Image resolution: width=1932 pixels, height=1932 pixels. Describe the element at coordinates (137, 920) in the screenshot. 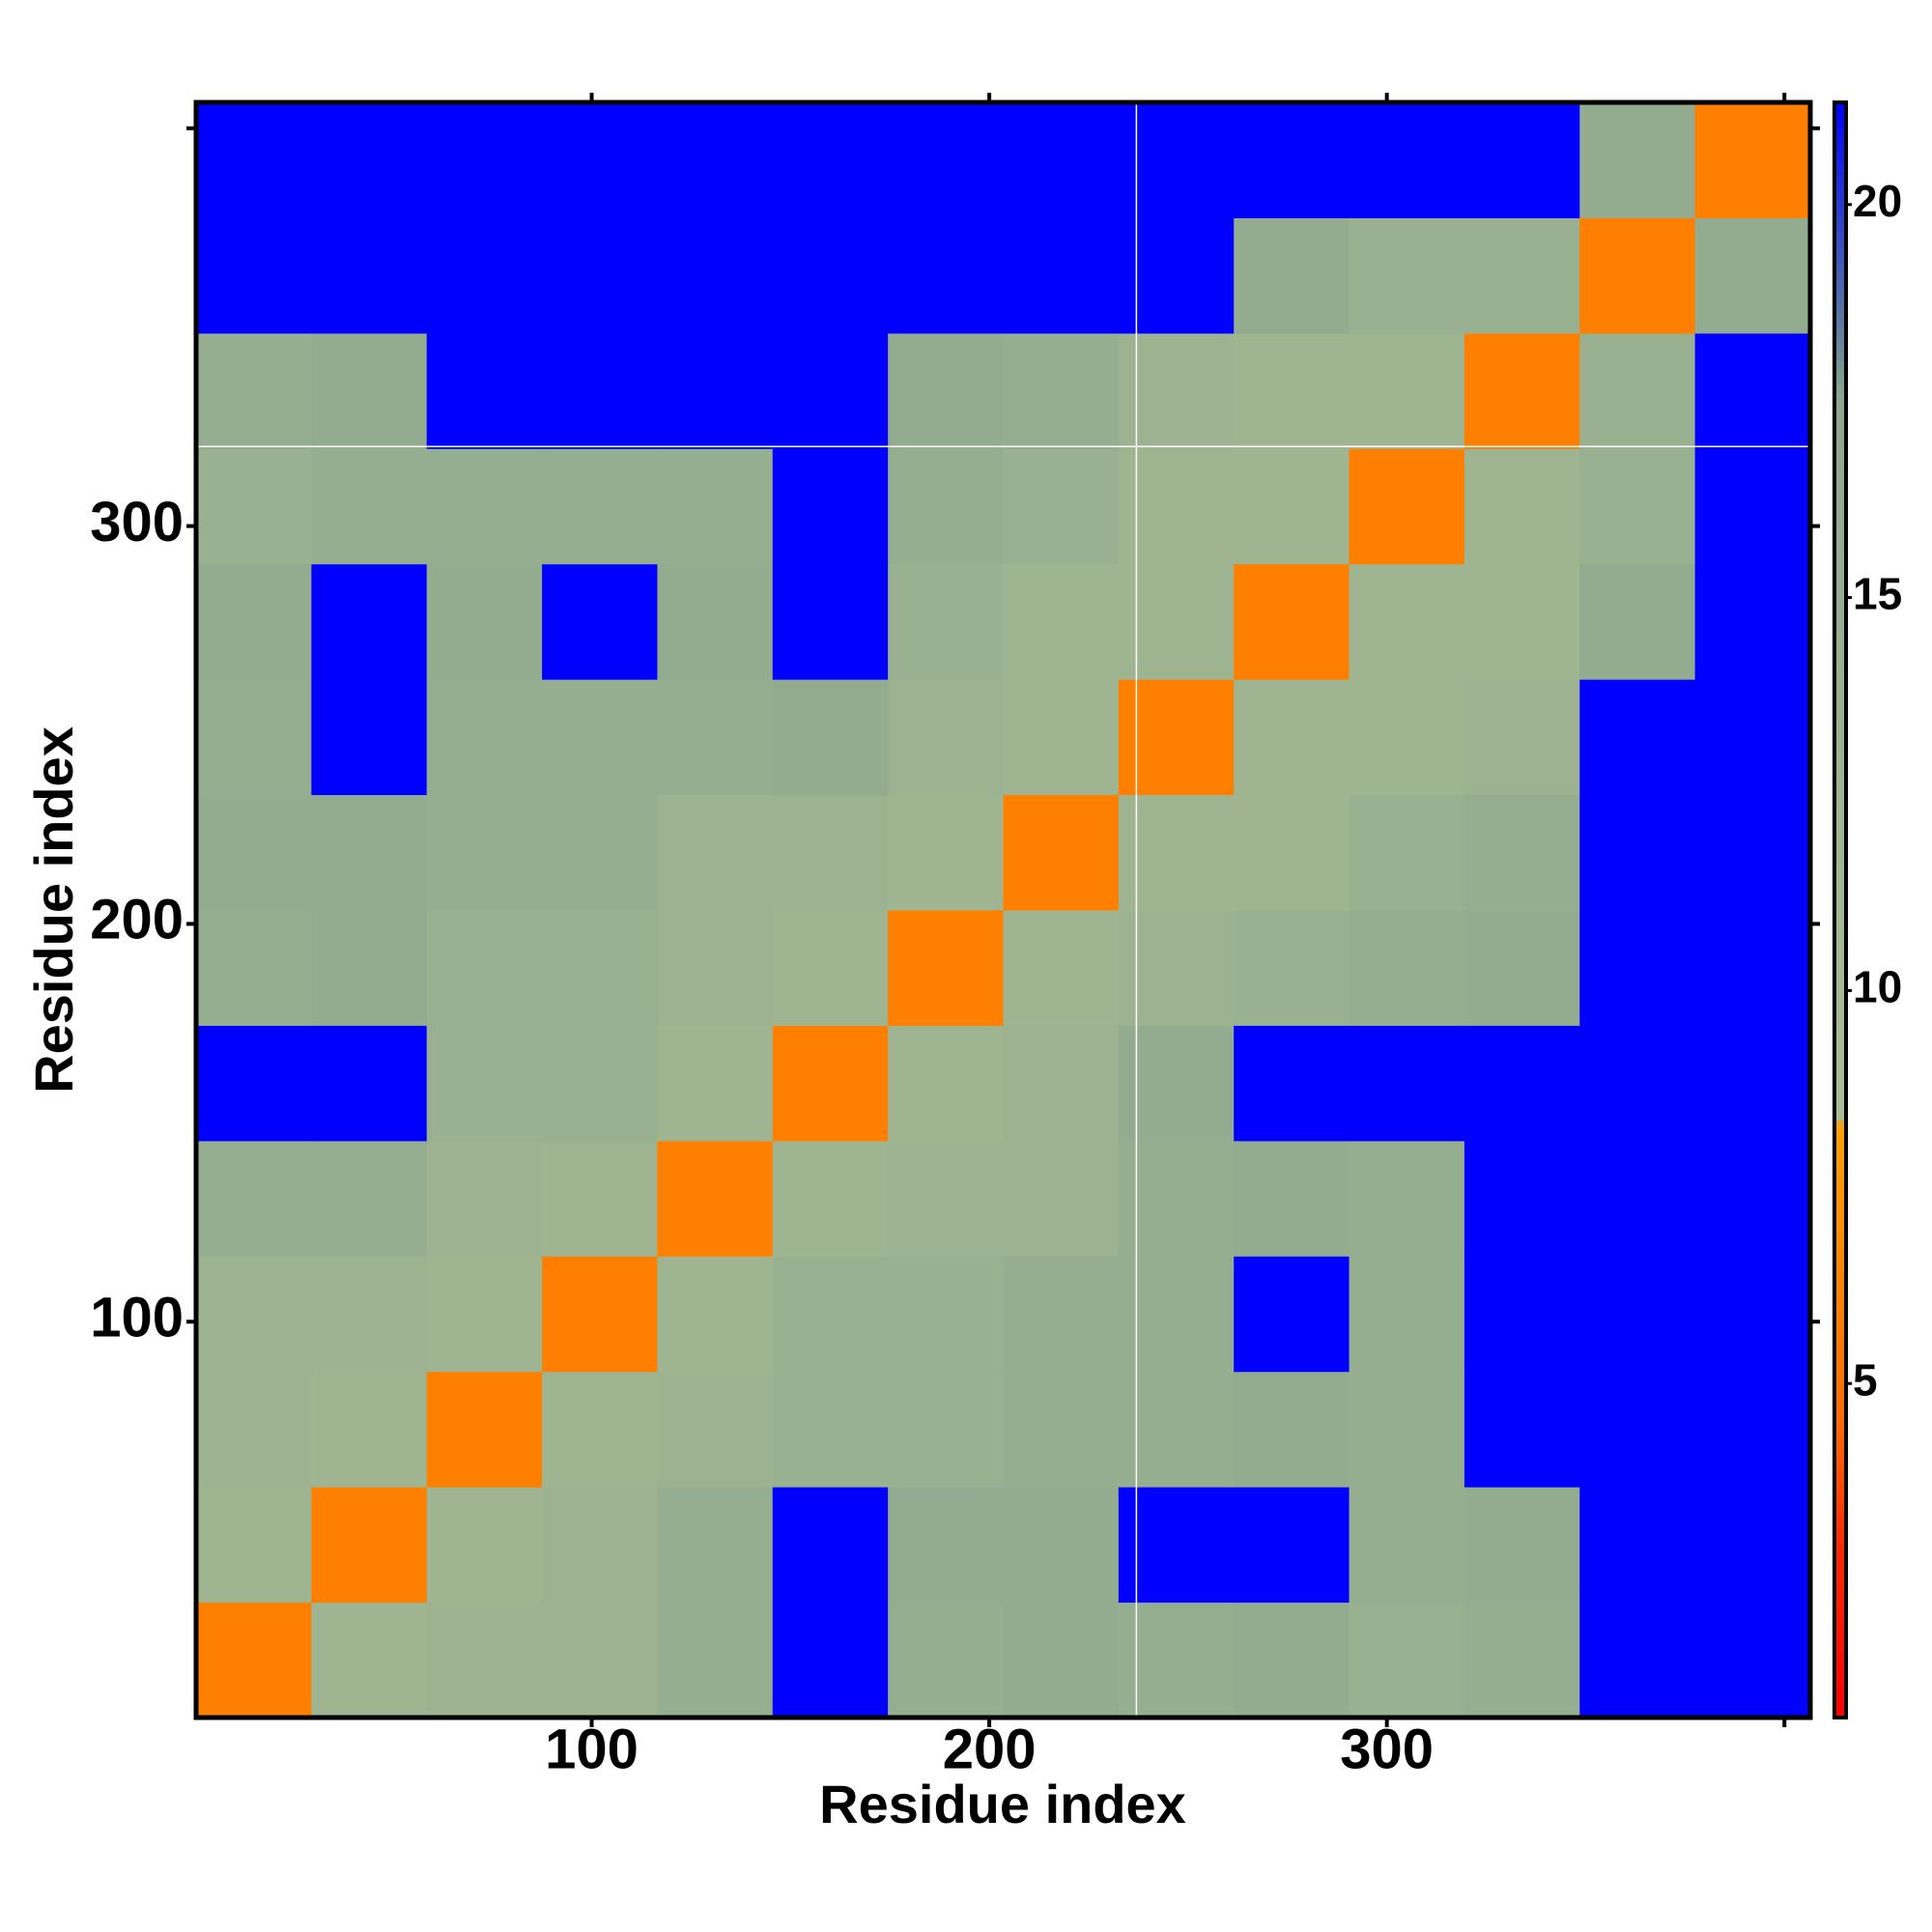

I see `y-tick-label: 200` at that location.